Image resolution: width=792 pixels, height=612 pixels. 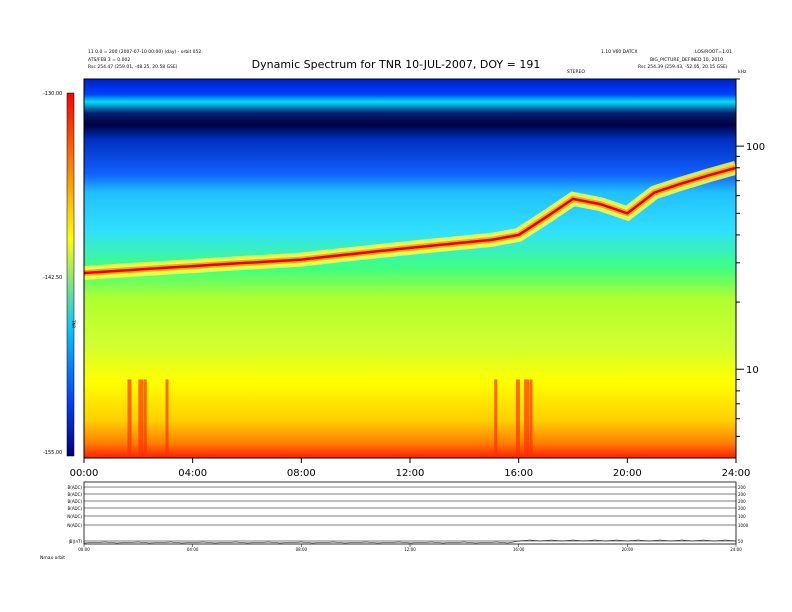 I want to click on bottom-panels-frame, so click(x=410, y=513).